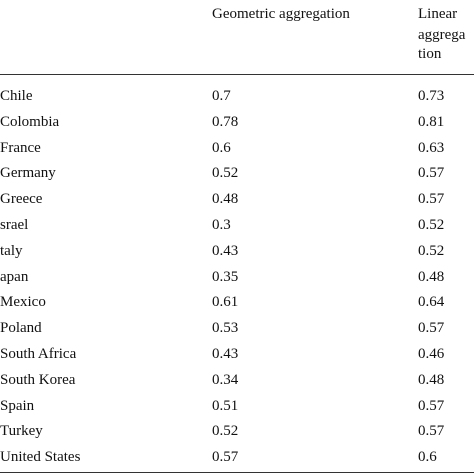 The image size is (474, 474). I want to click on column-header: tion, so click(430, 54).